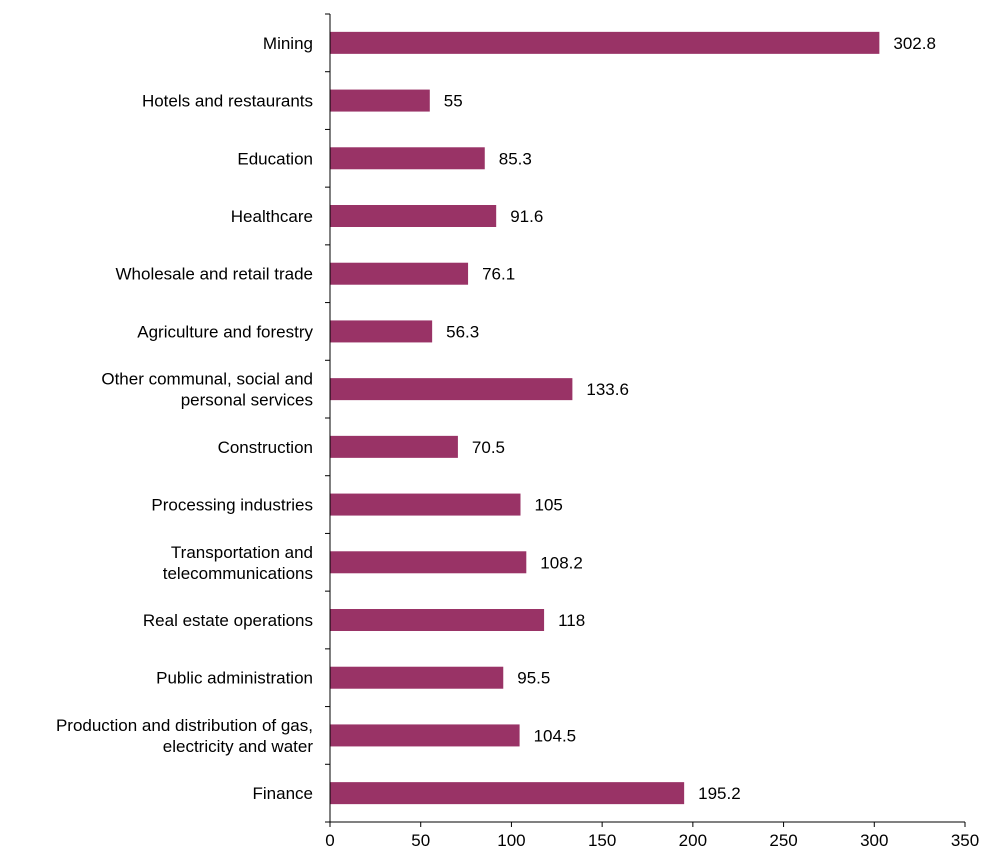 This screenshot has width=985, height=852. I want to click on data-label: 104.5, so click(555, 735).